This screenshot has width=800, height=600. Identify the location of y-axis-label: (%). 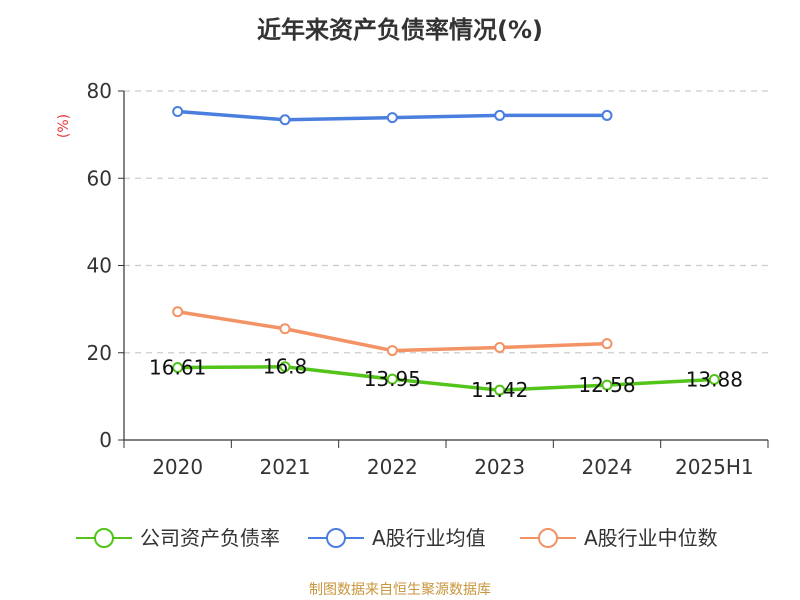
(64, 126).